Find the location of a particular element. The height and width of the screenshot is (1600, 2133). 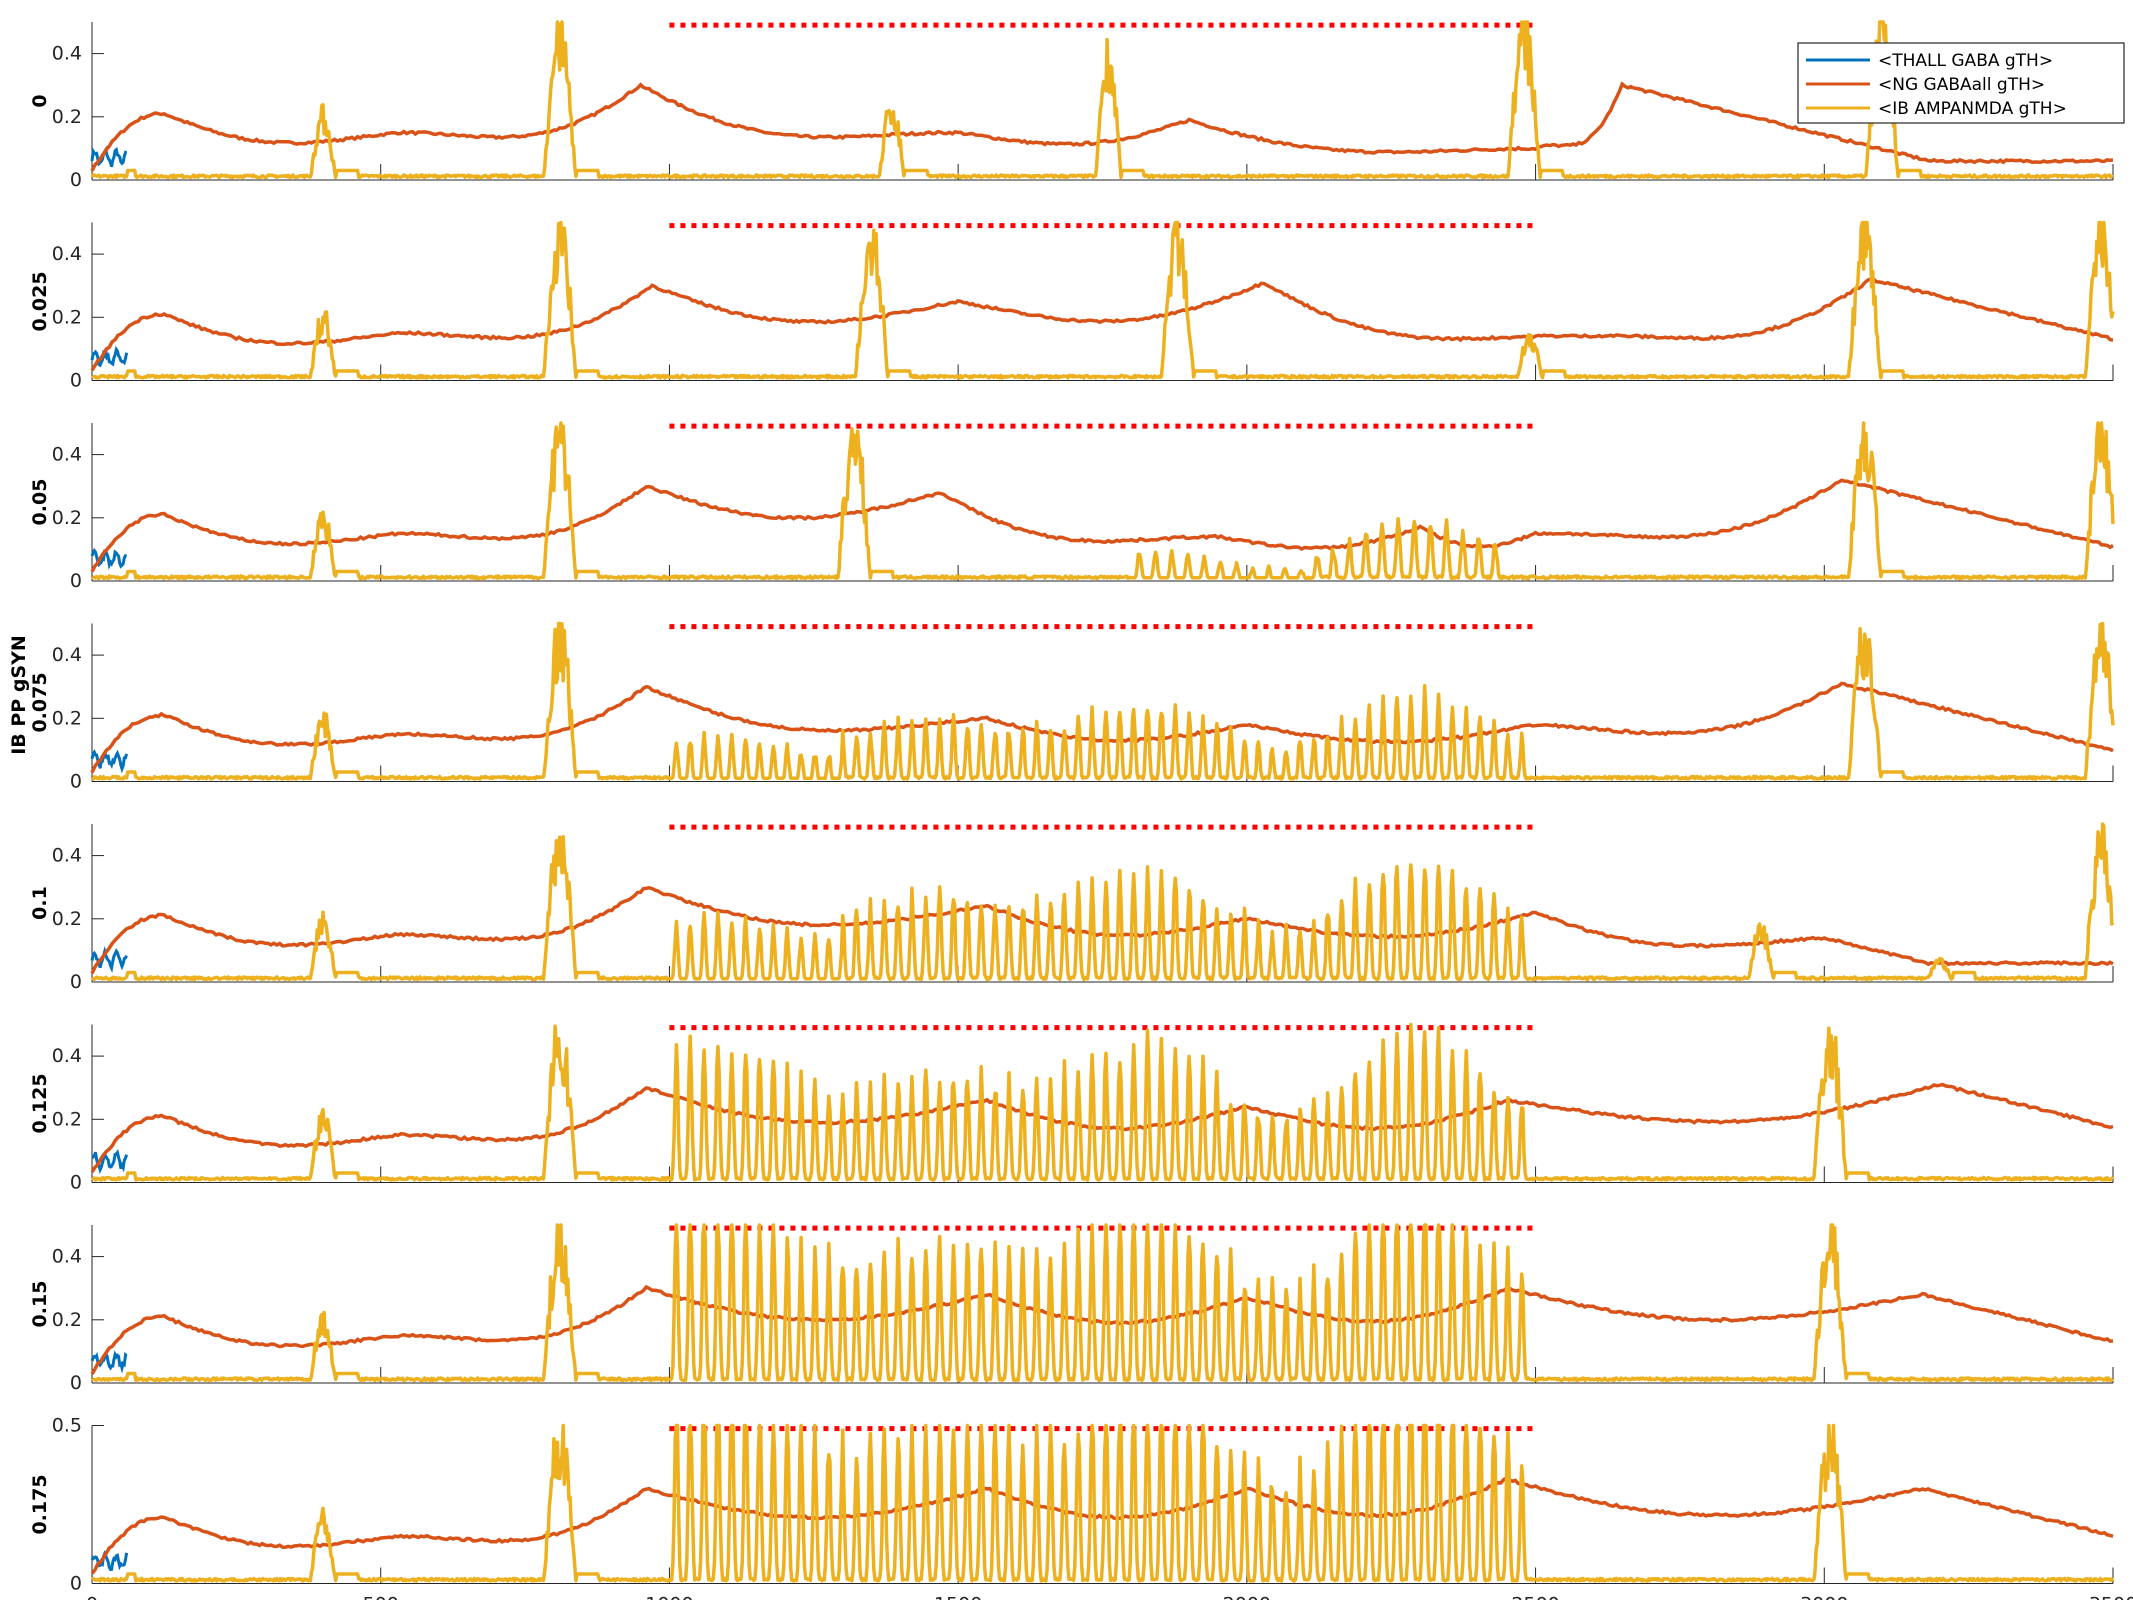

legend-label-ib: <IB AMPANMDA gTH> is located at coordinates (1972, 109).